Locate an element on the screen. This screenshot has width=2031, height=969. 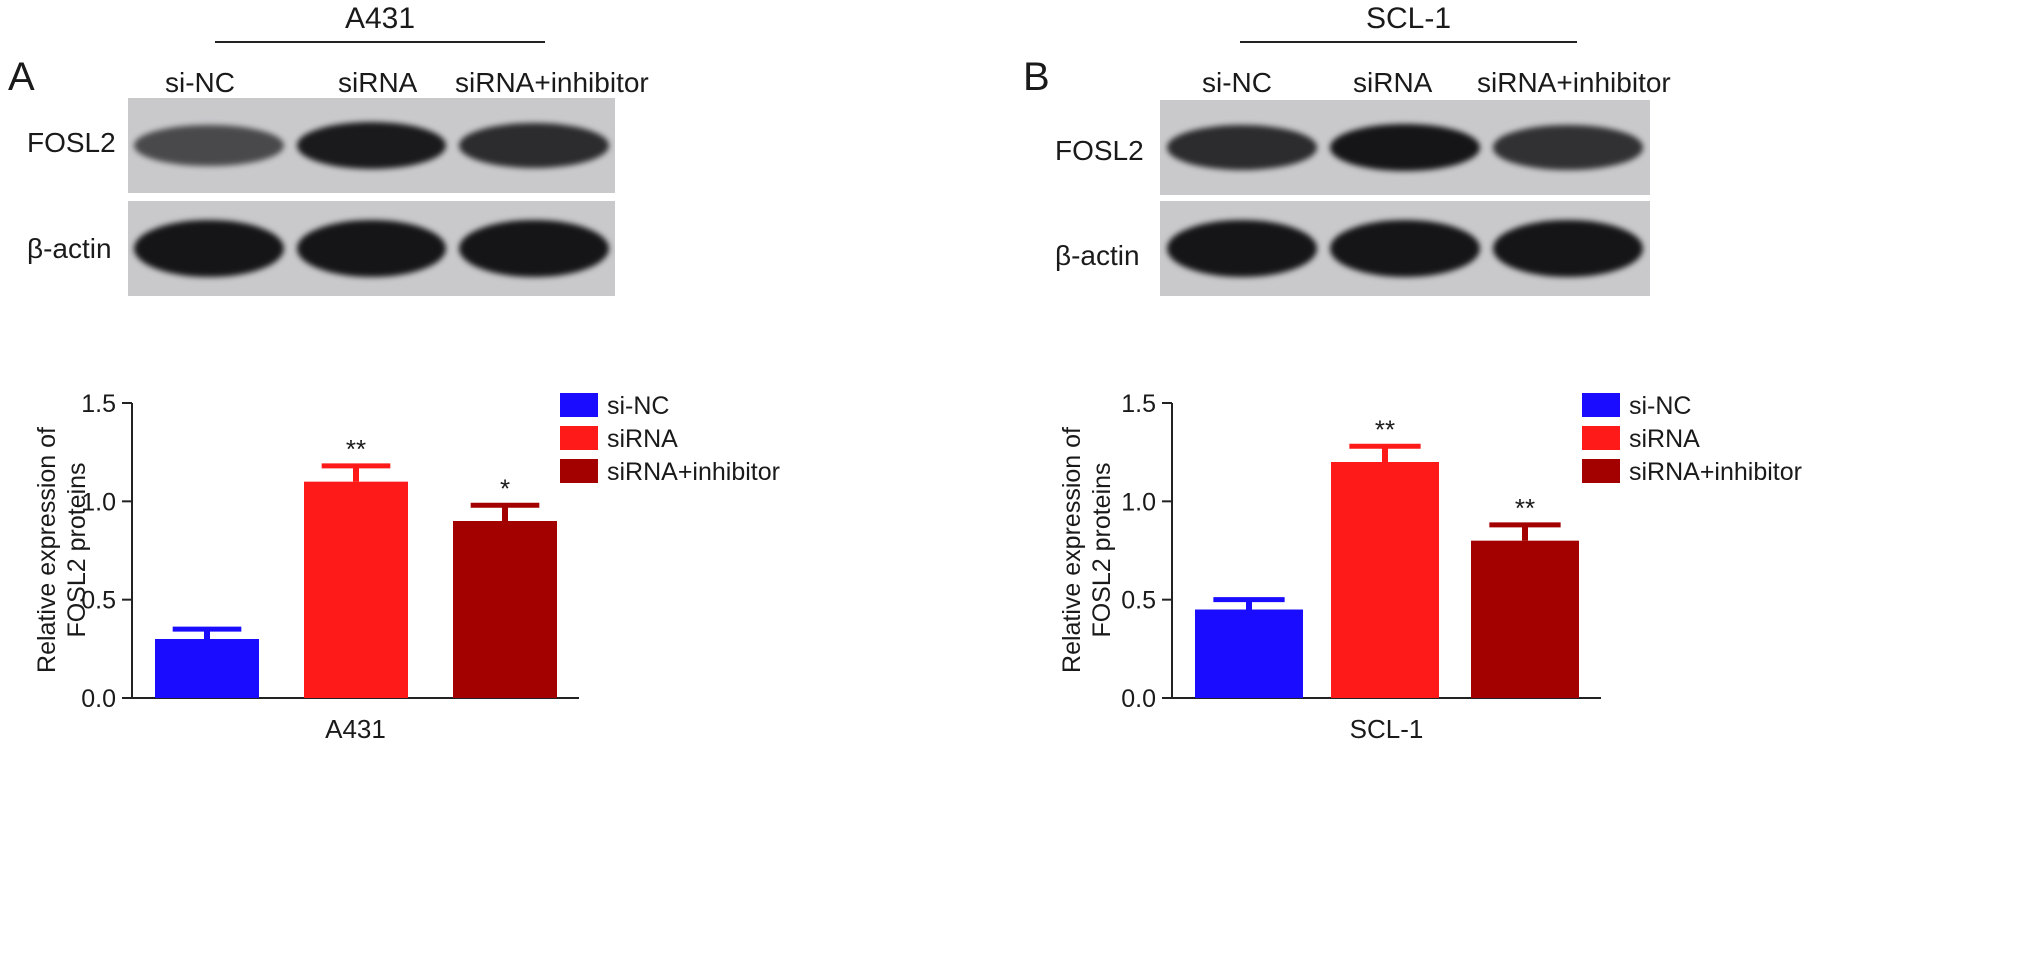
x-axis-label: A431 is located at coordinates (355, 729).